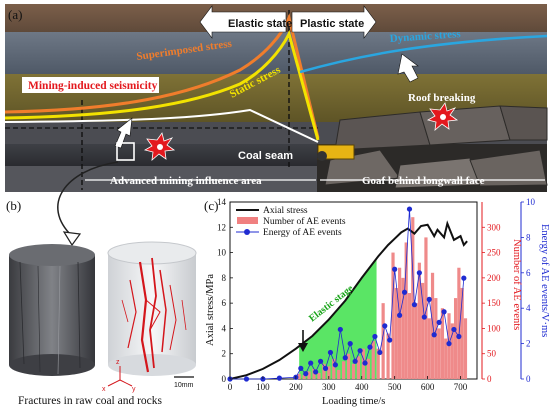 The width and height of the screenshot is (550, 411). I want to click on scale-label: 10mm, so click(184, 385).